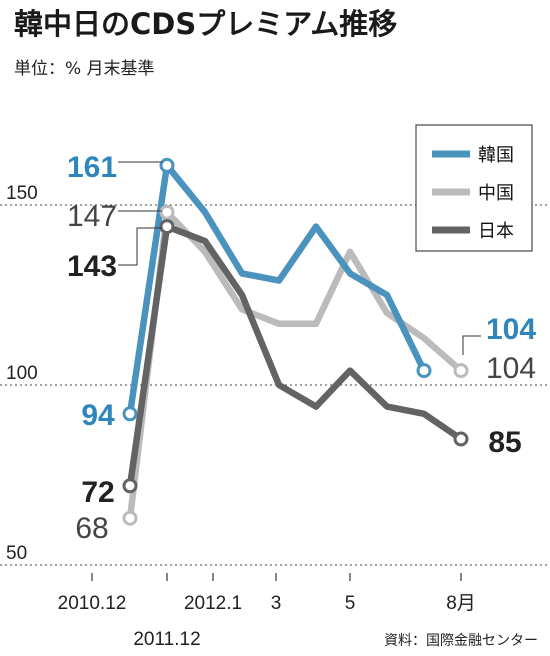  What do you see at coordinates (504, 442) in the screenshot?
I see `japan-label-85: 85` at bounding box center [504, 442].